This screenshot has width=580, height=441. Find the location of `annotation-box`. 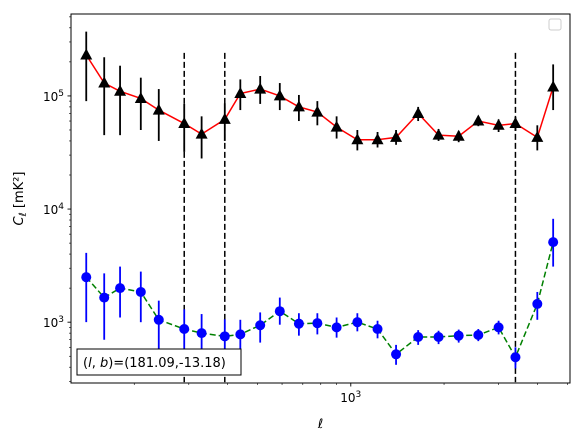

annotation-box is located at coordinates (159, 362).